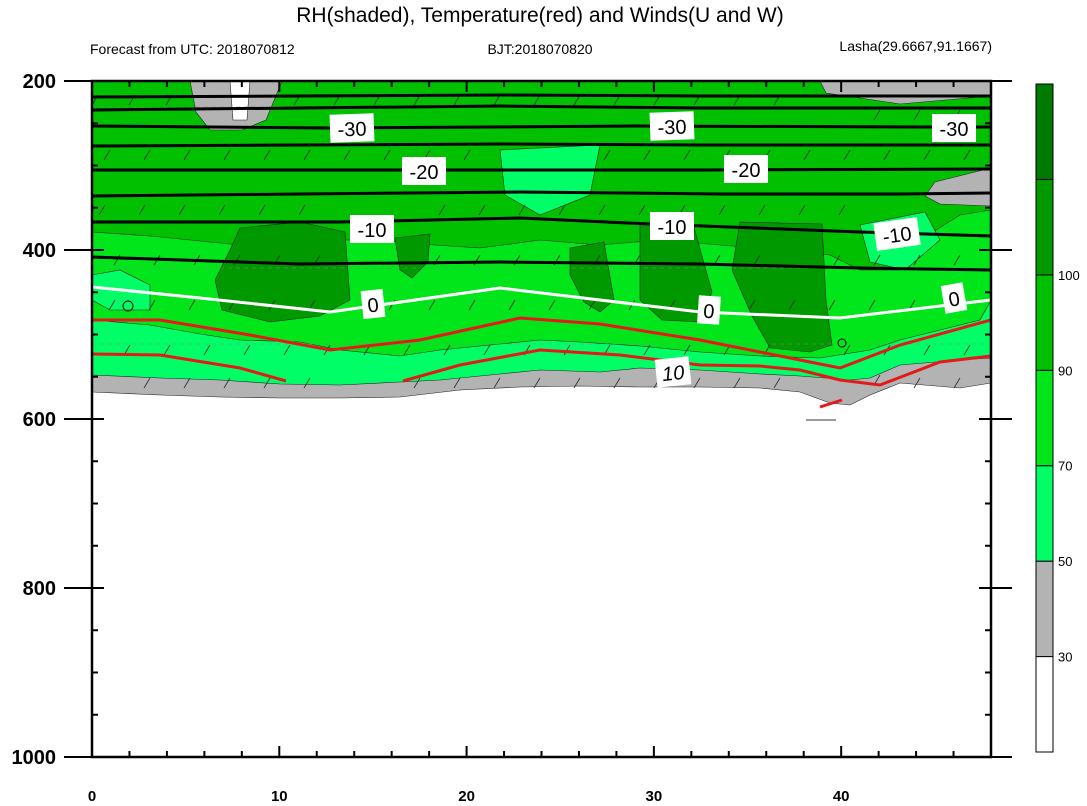  Describe the element at coordinates (34, 758) in the screenshot. I see `y-tick-label: 1000` at that location.